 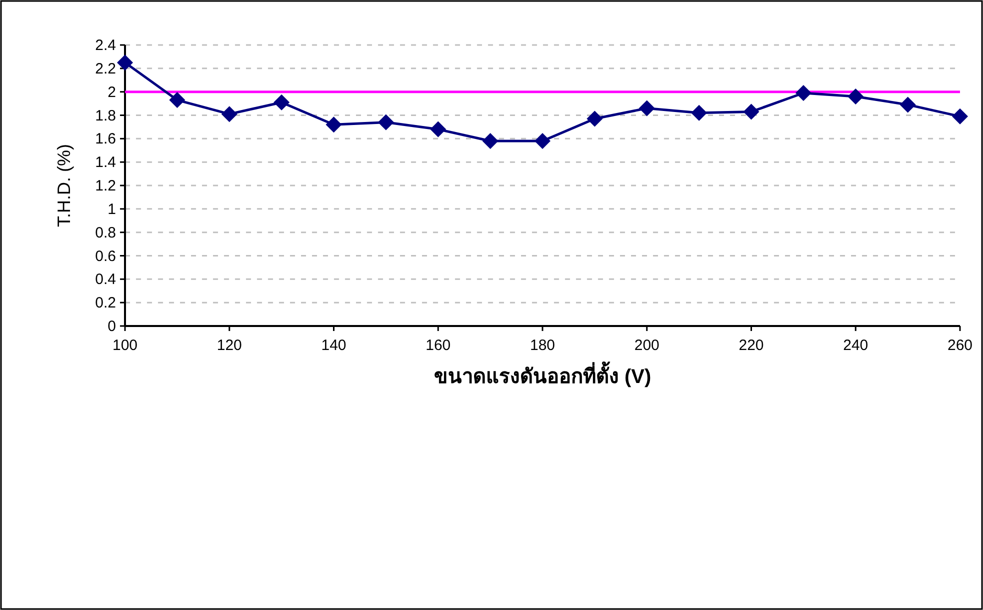 I want to click on y-tick-label: 2.4, so click(x=105, y=45).